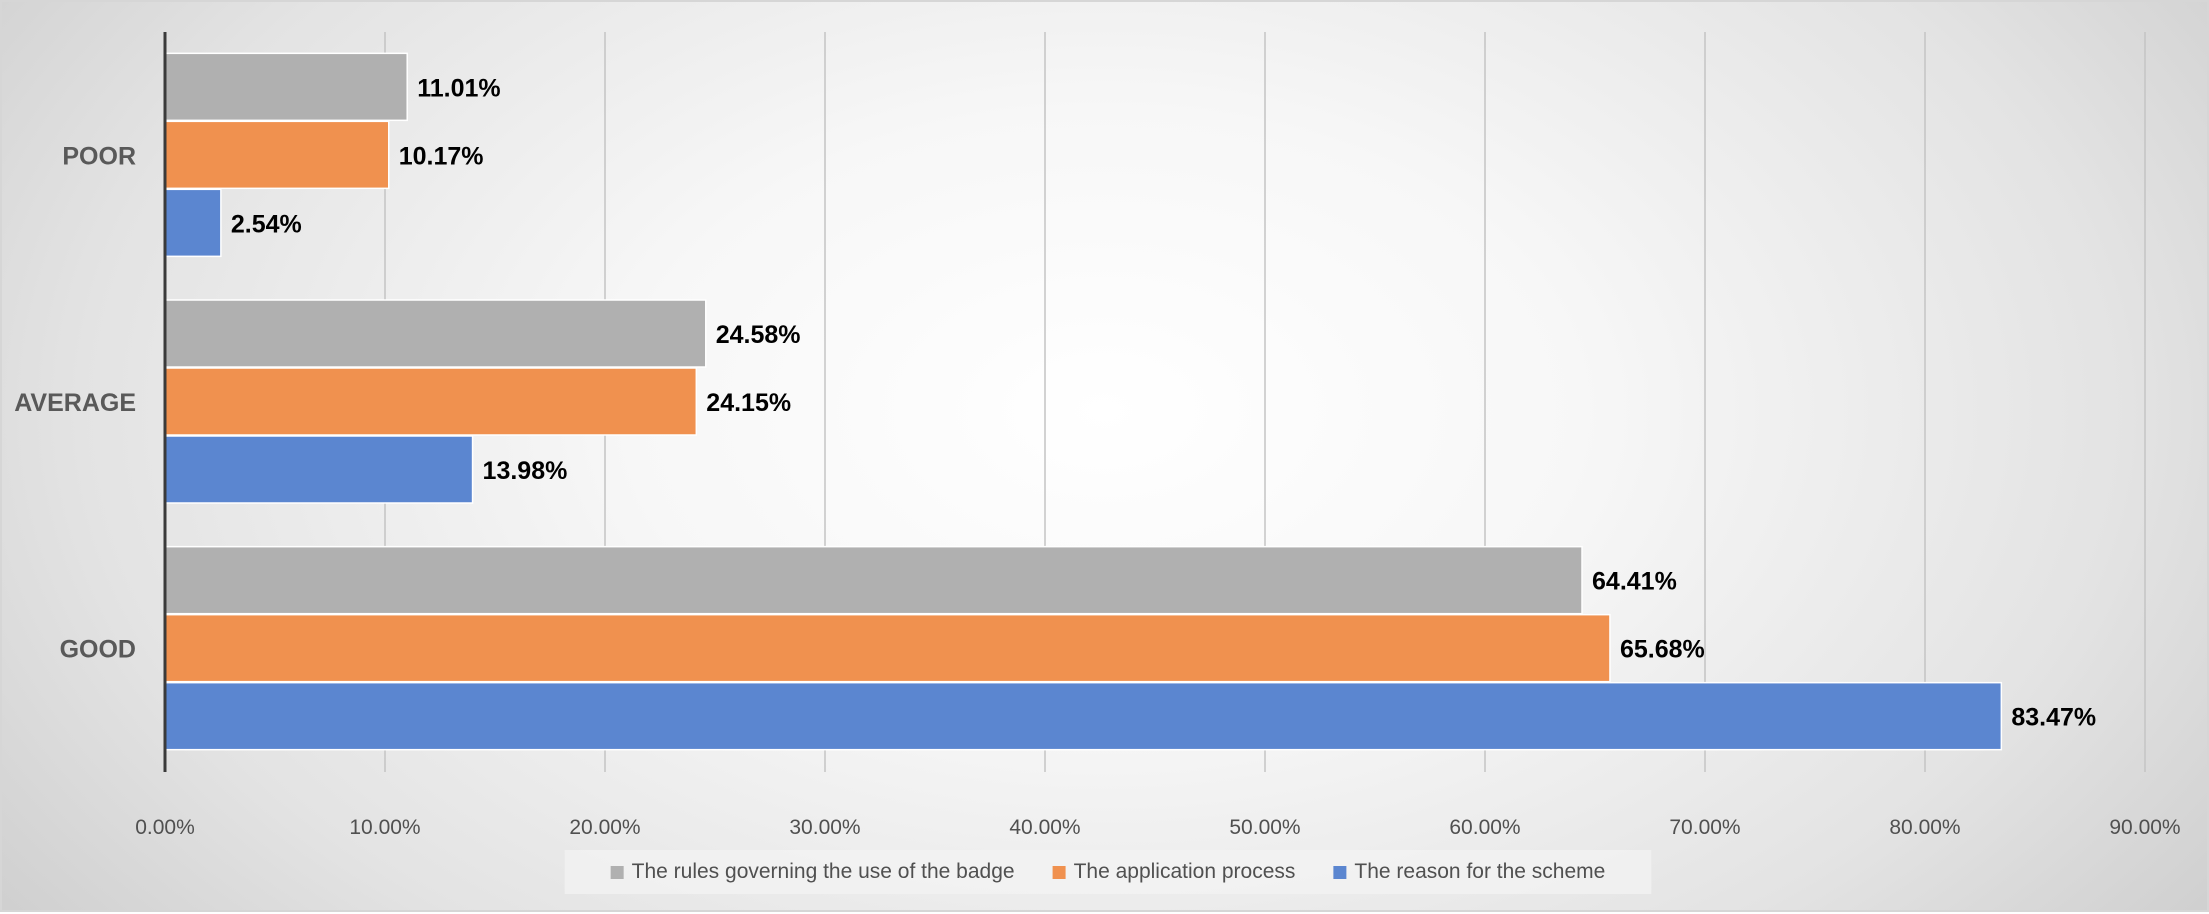  What do you see at coordinates (748, 403) in the screenshot?
I see `data-label: 24.15%` at bounding box center [748, 403].